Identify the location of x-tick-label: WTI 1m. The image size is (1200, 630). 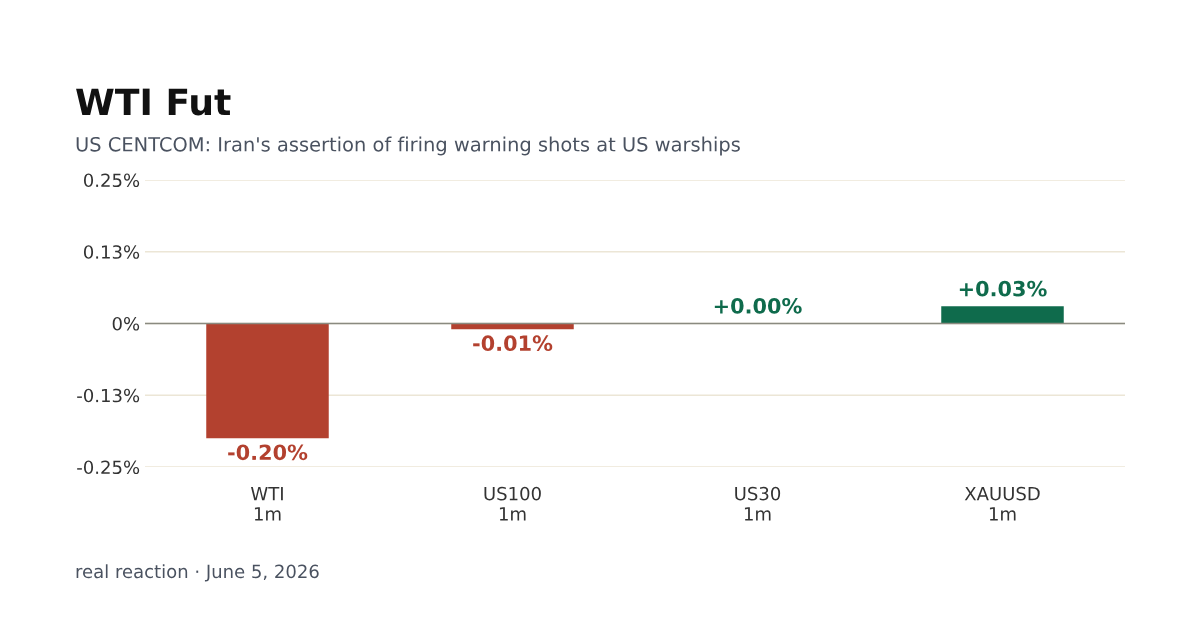
(267, 504).